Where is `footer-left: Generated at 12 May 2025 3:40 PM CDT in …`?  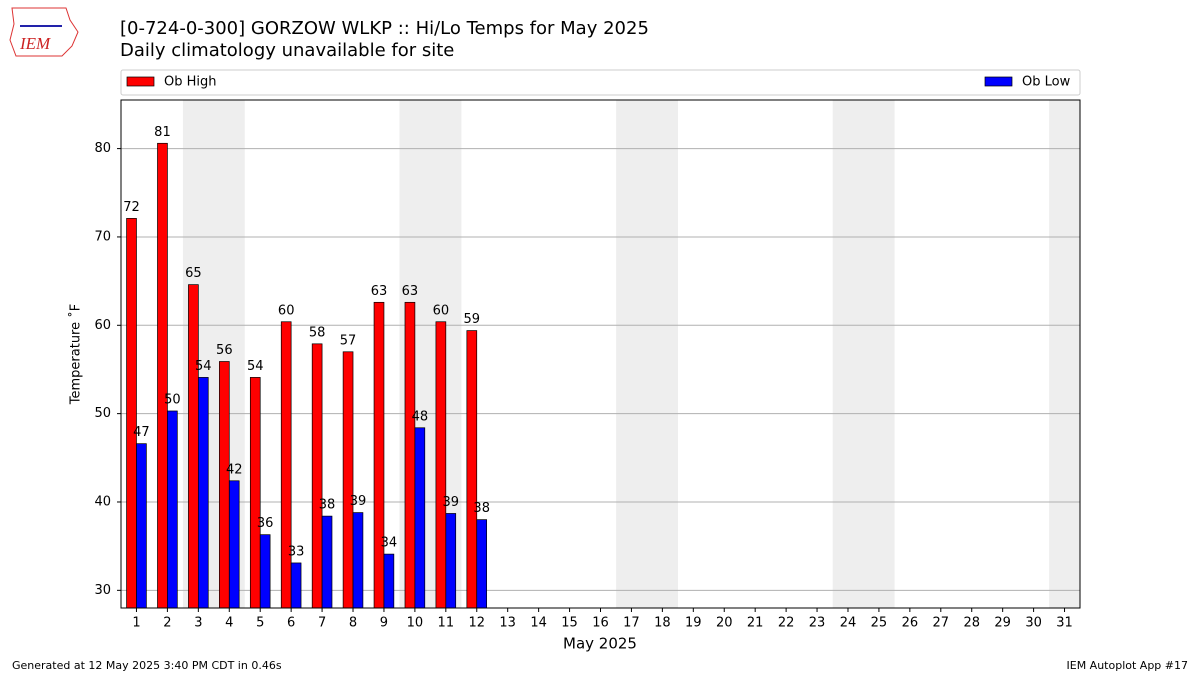
footer-left: Generated at 12 May 2025 3:40 PM CDT in … is located at coordinates (147, 665).